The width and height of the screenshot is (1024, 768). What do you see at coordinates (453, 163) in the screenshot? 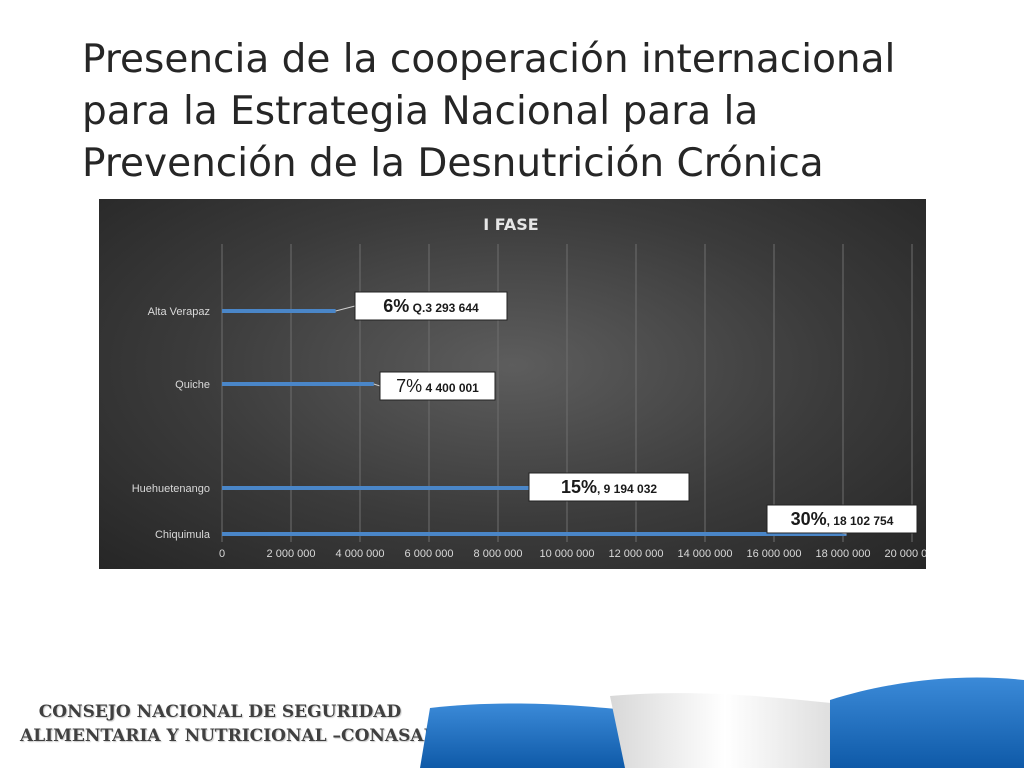
I see `slide-title-line-3: Prevención de la Desnutrición Crónica` at bounding box center [453, 163].